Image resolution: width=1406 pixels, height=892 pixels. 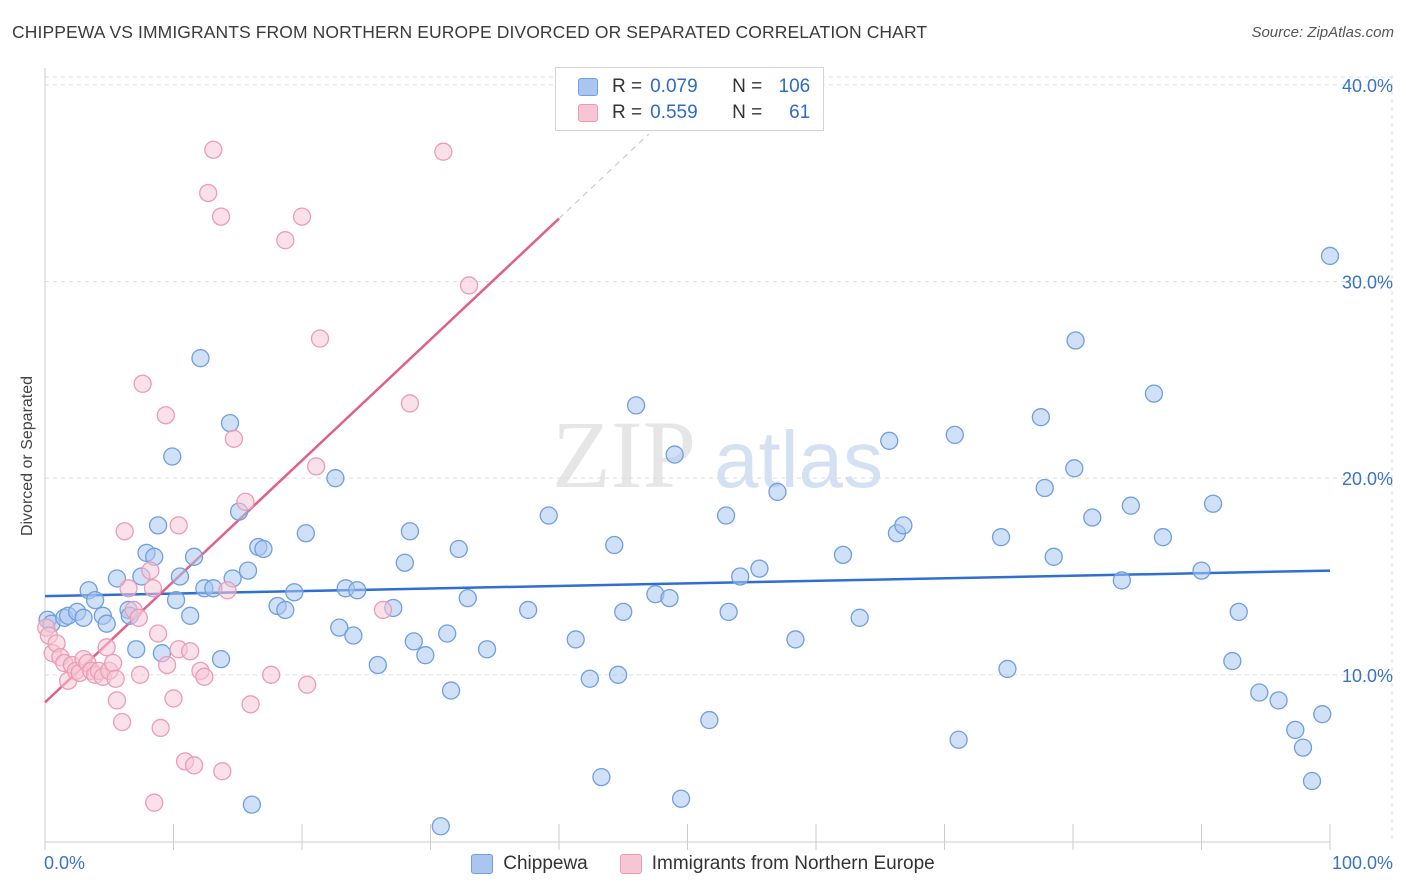 I want to click on n-label: N =, so click(x=747, y=112).